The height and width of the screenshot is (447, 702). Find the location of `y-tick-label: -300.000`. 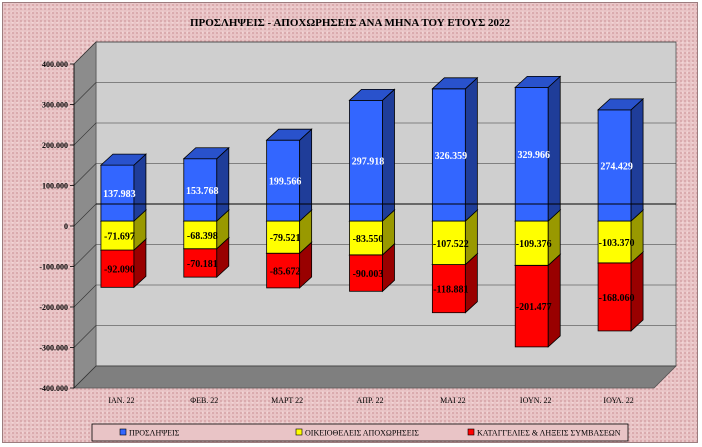

y-tick-label: -300.000 is located at coordinates (53, 348).